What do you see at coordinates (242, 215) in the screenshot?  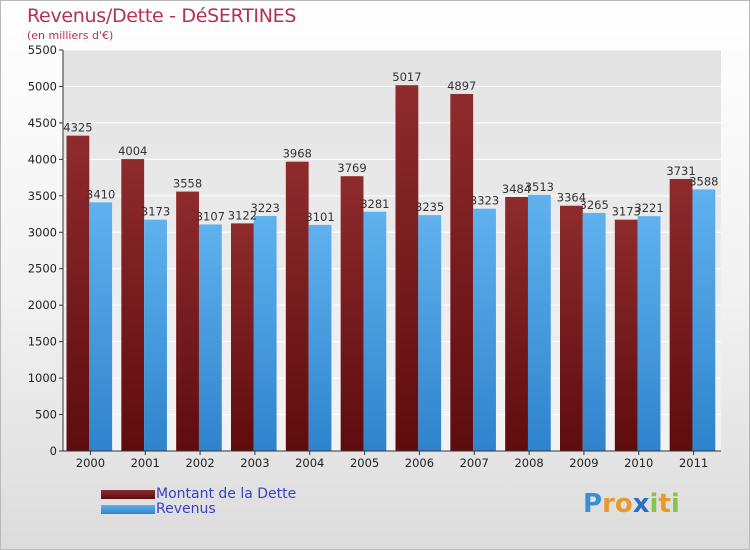 I see `label-debt: 3122` at bounding box center [242, 215].